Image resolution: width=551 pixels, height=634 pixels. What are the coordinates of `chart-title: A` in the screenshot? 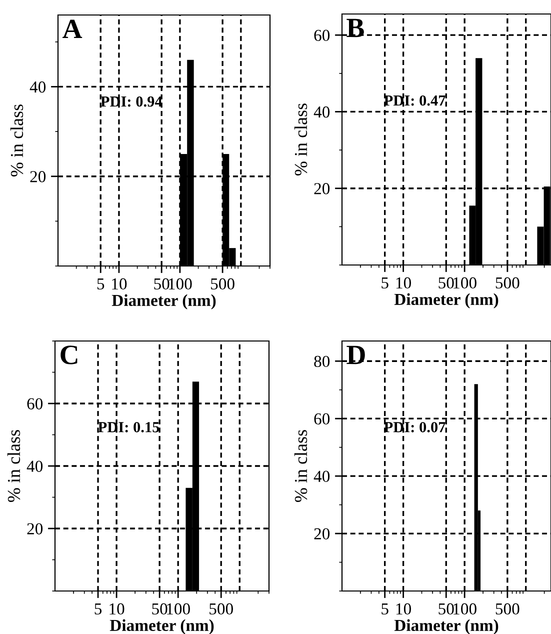 It's located at (72, 29).